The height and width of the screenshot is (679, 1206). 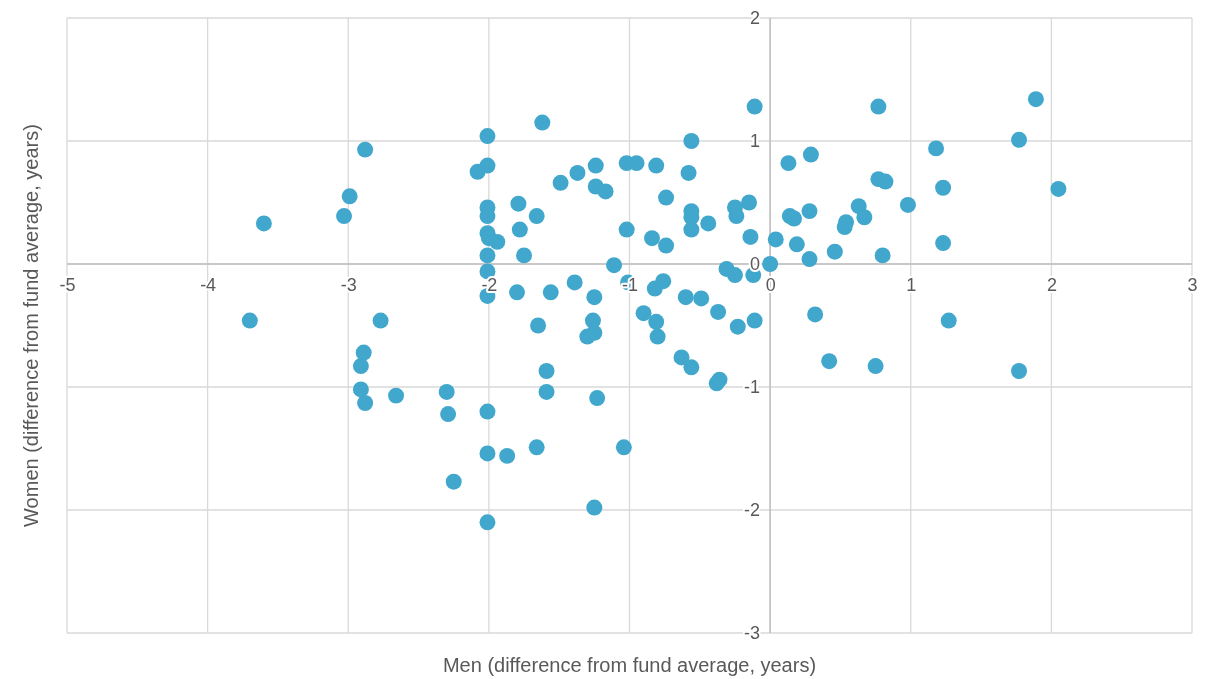 What do you see at coordinates (755, 141) in the screenshot?
I see `y-tick-label: 1` at bounding box center [755, 141].